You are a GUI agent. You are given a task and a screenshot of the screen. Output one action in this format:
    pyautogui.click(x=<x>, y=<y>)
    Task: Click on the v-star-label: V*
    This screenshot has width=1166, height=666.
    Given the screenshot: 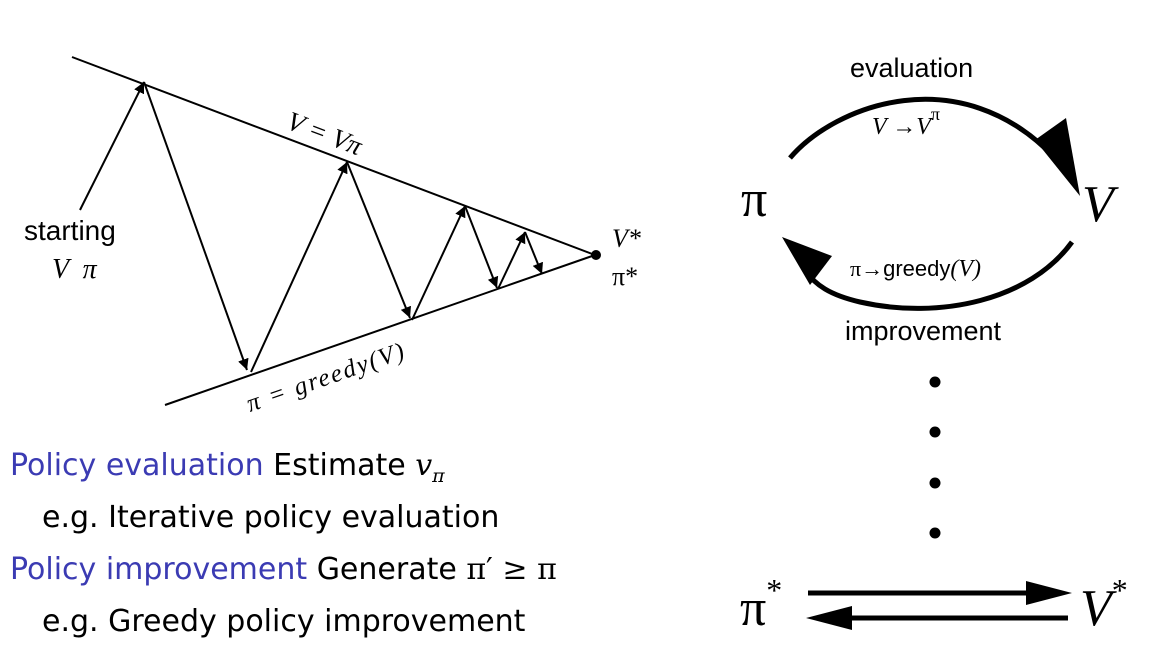 What is the action you would take?
    pyautogui.click(x=626, y=238)
    